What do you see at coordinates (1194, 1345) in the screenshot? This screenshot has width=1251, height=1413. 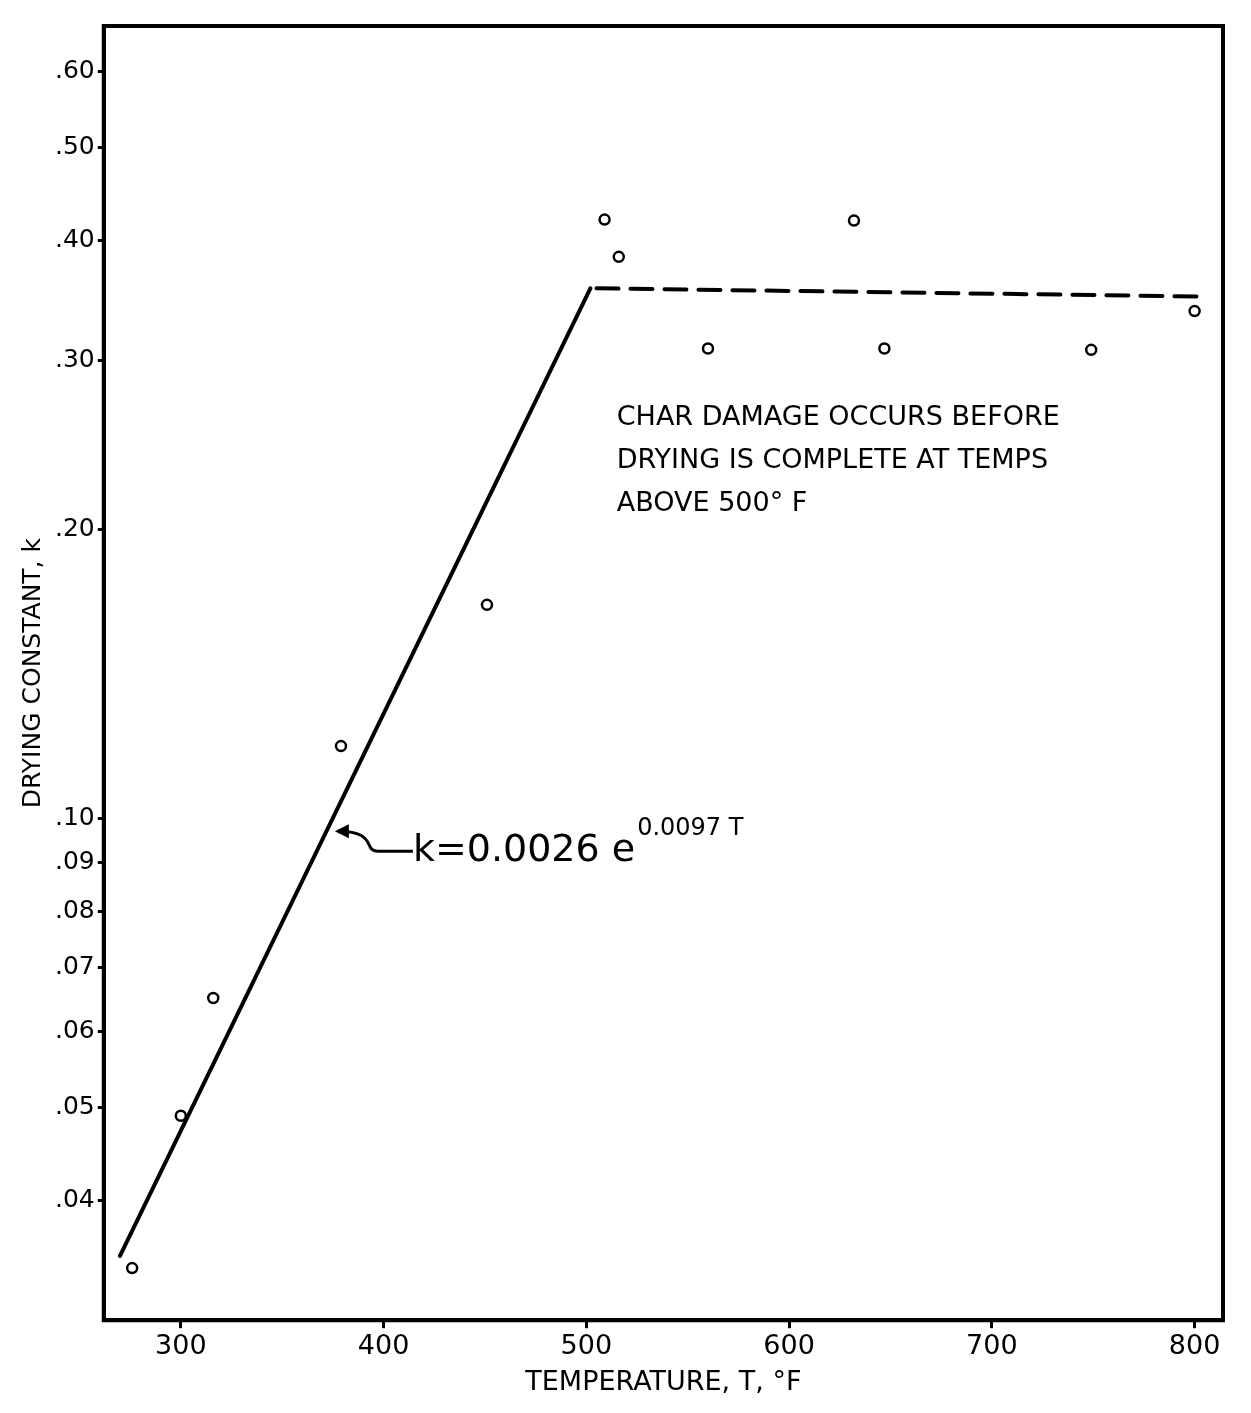 I see `x-tick-label: 800` at bounding box center [1194, 1345].